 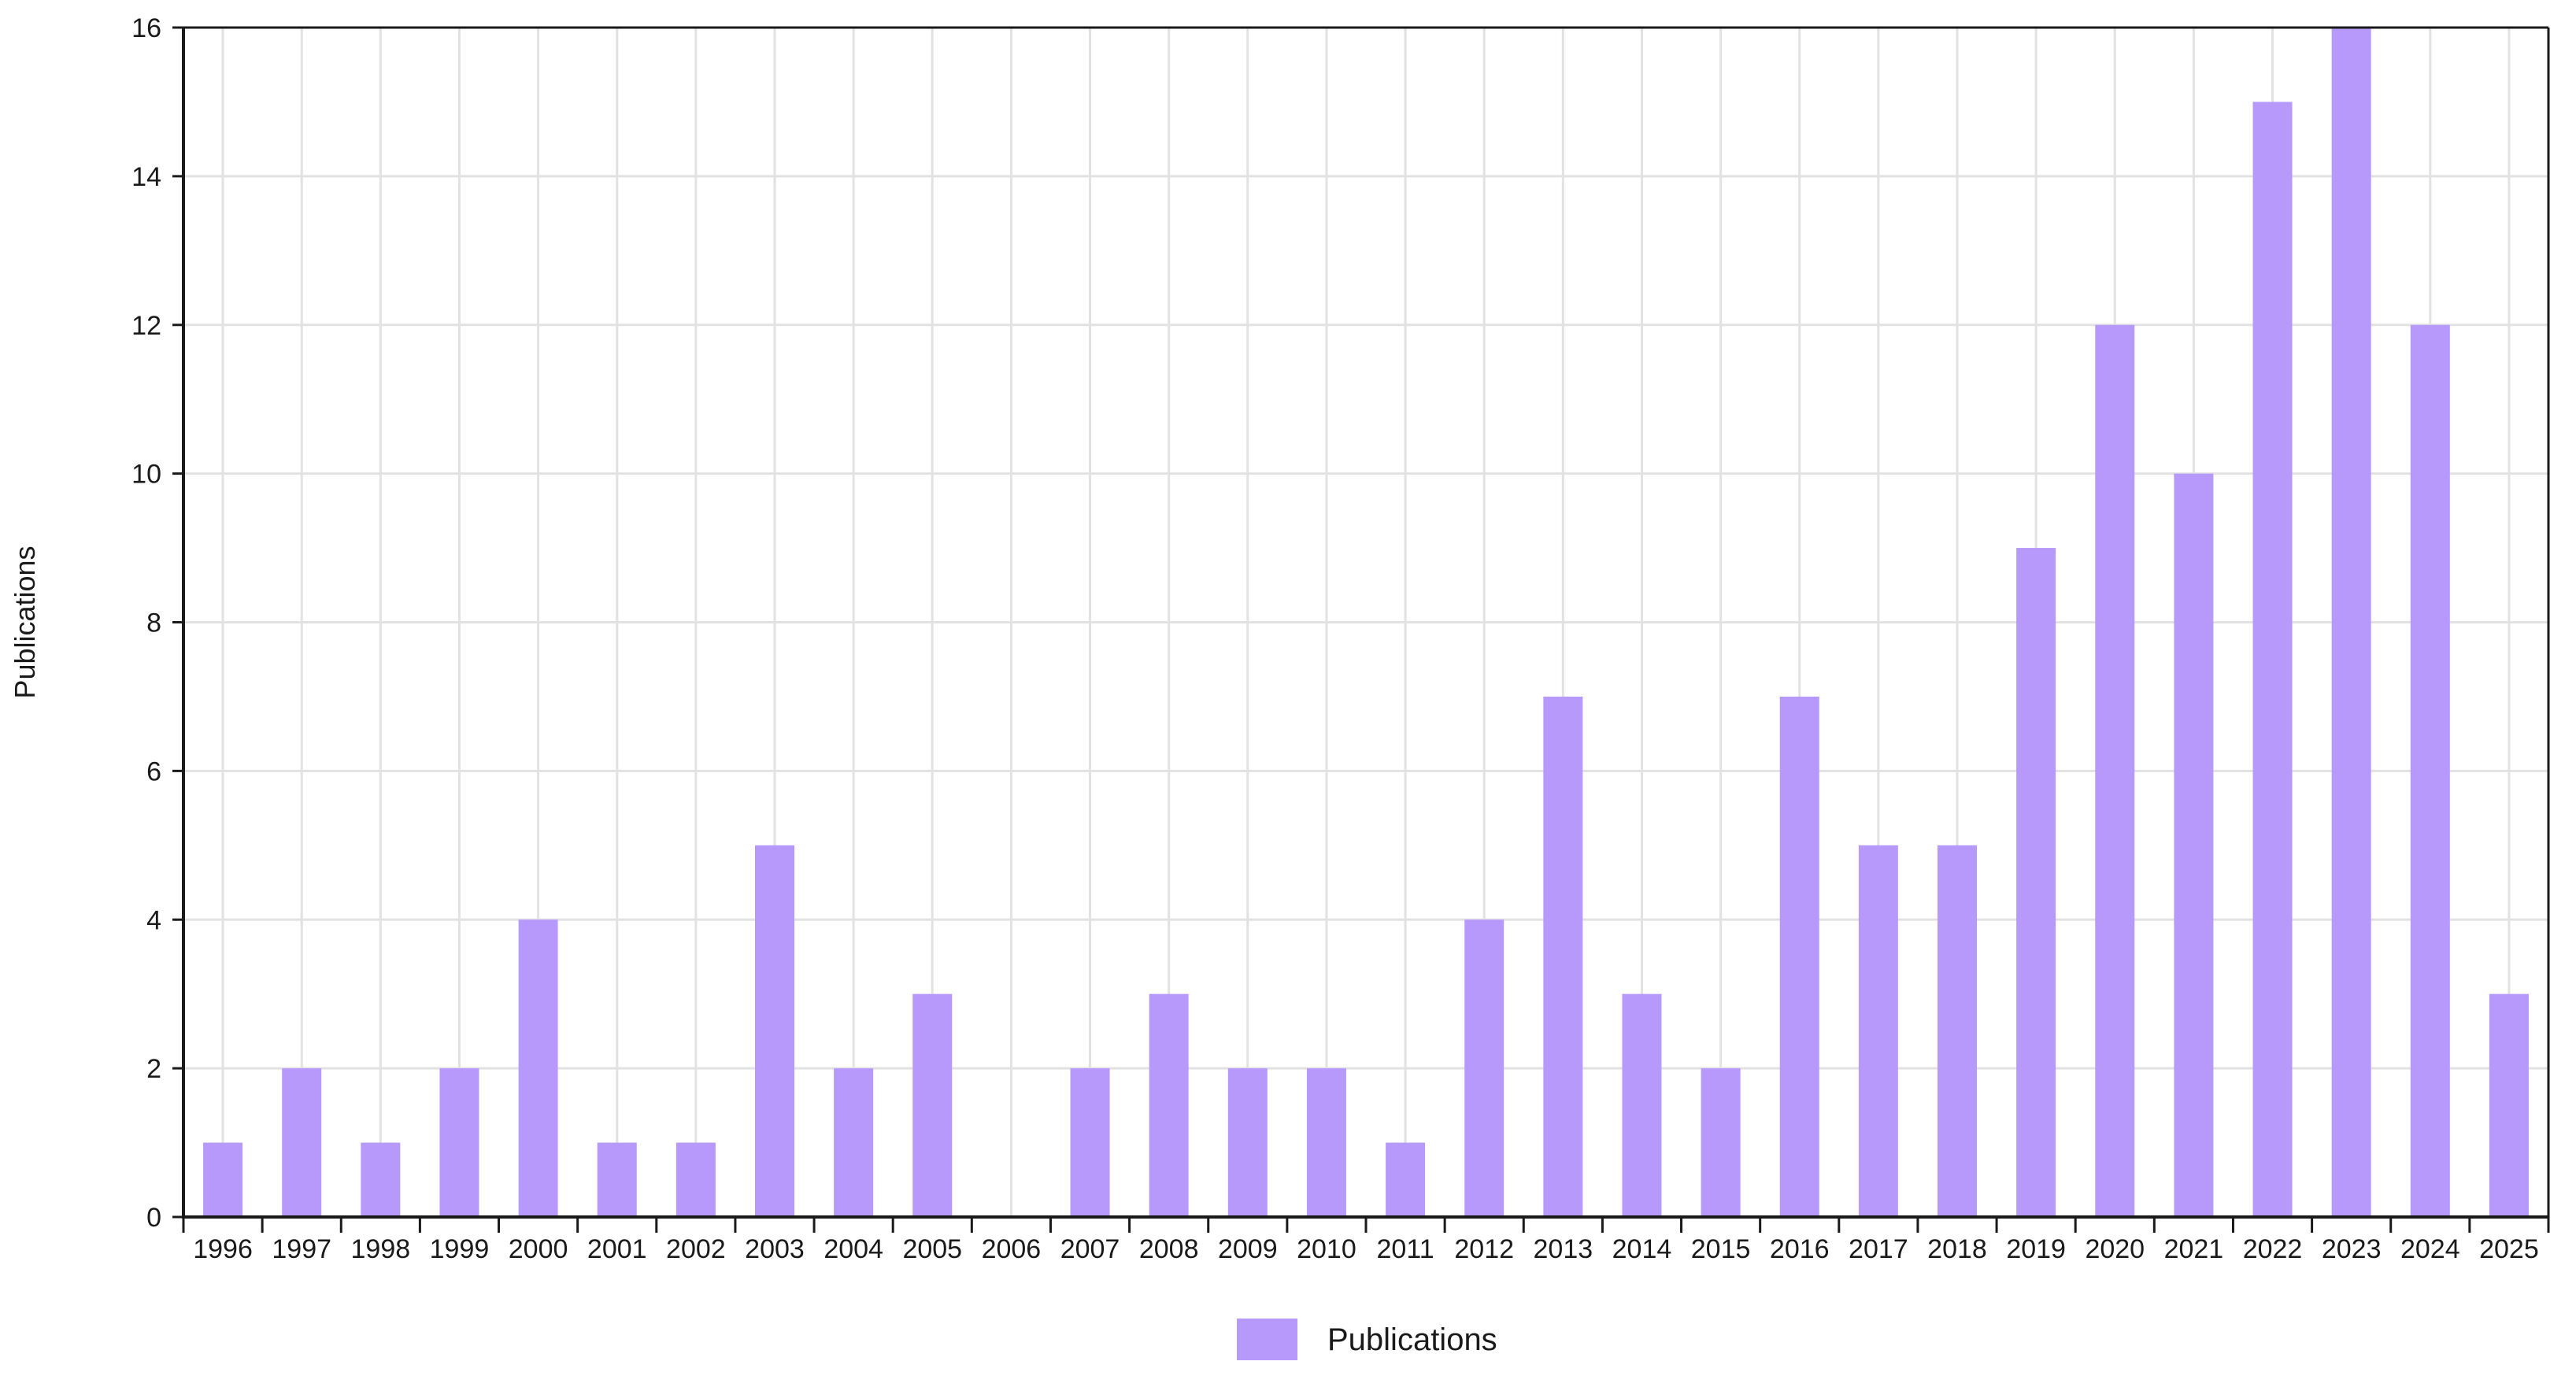 I want to click on y-axis-title: Publications, so click(x=25, y=622).